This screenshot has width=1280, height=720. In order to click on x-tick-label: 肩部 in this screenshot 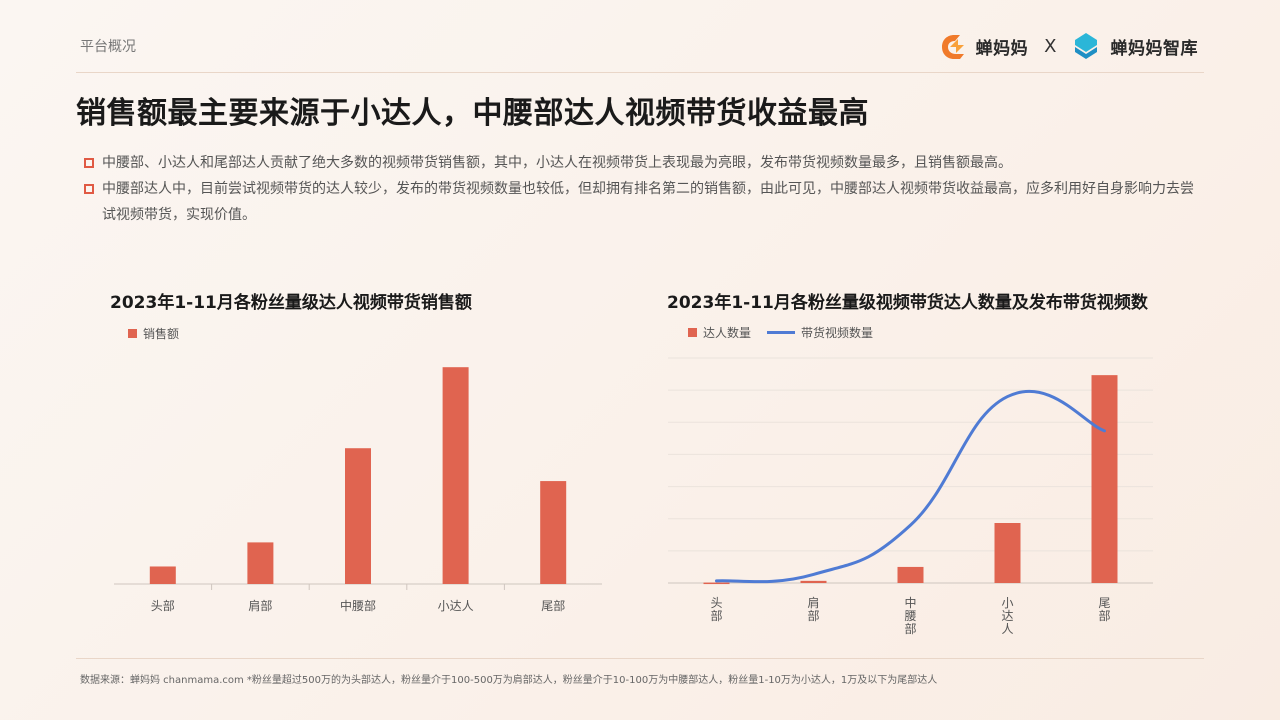, I will do `click(260, 605)`.